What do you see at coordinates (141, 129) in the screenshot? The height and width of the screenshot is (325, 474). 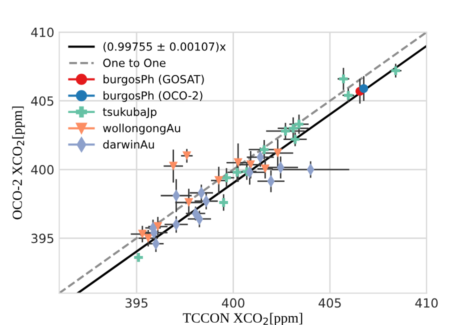 I see `legend-label: wollongongAu` at bounding box center [141, 129].